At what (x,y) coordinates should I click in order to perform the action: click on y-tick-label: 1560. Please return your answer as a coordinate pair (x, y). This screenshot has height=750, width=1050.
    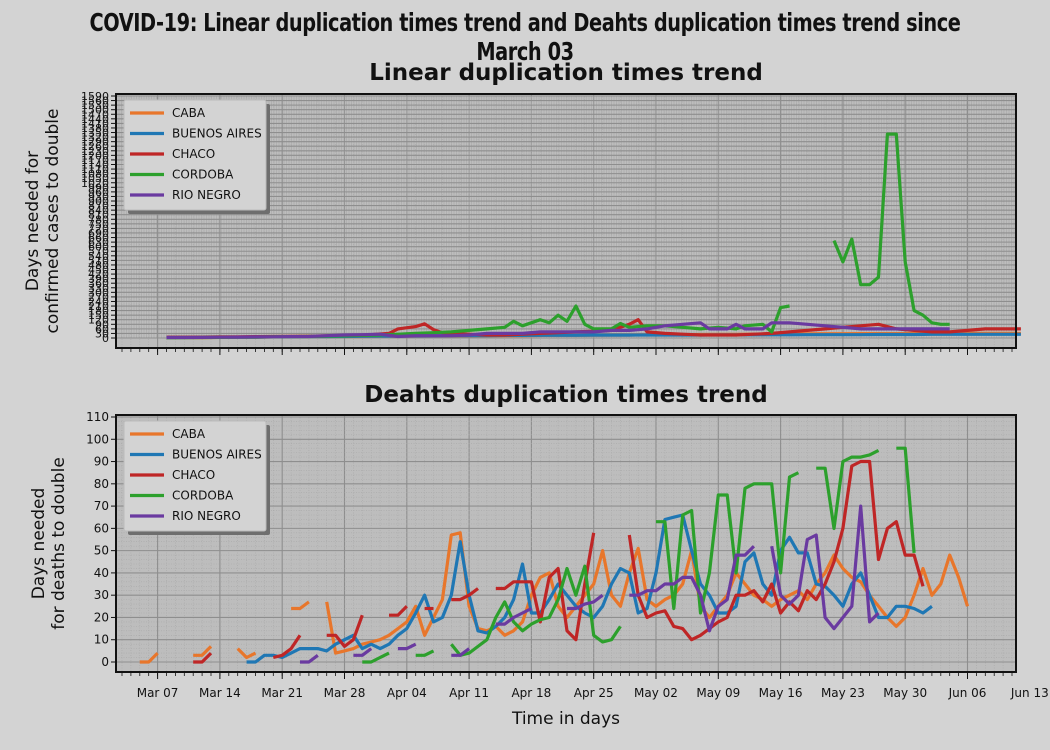
    Looking at the image, I should click on (95, 101).